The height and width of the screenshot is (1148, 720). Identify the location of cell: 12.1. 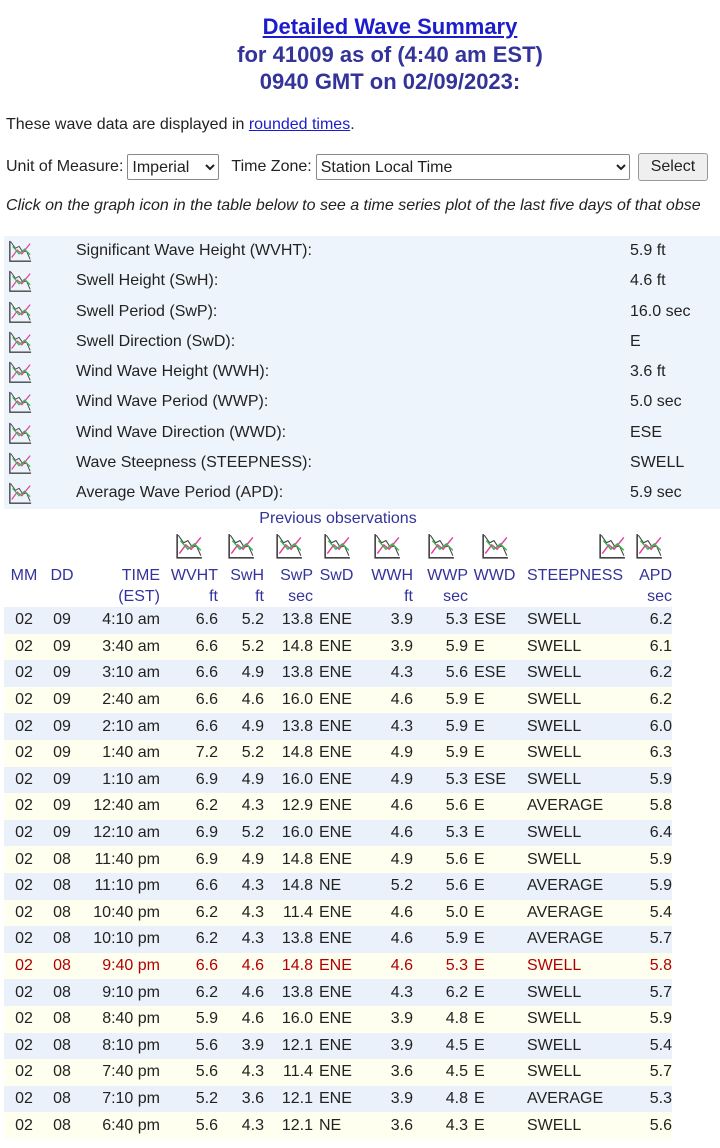
(297, 1045).